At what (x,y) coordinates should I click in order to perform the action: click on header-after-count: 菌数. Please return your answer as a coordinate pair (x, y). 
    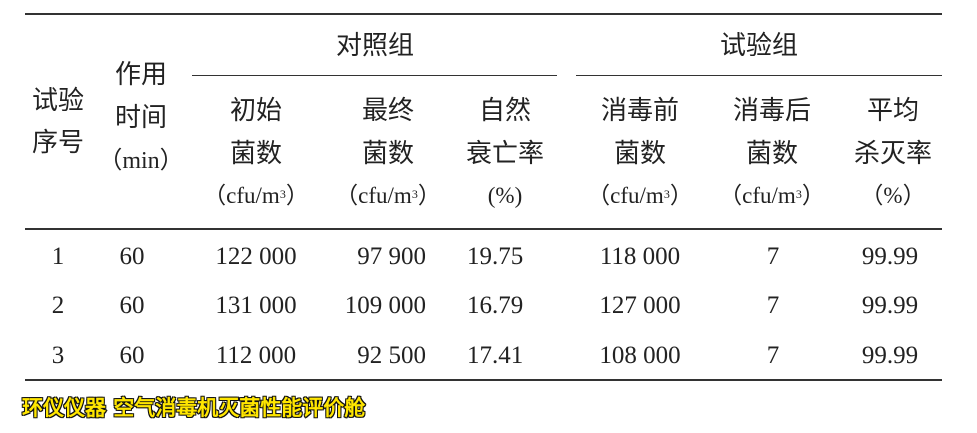
    Looking at the image, I should click on (772, 153).